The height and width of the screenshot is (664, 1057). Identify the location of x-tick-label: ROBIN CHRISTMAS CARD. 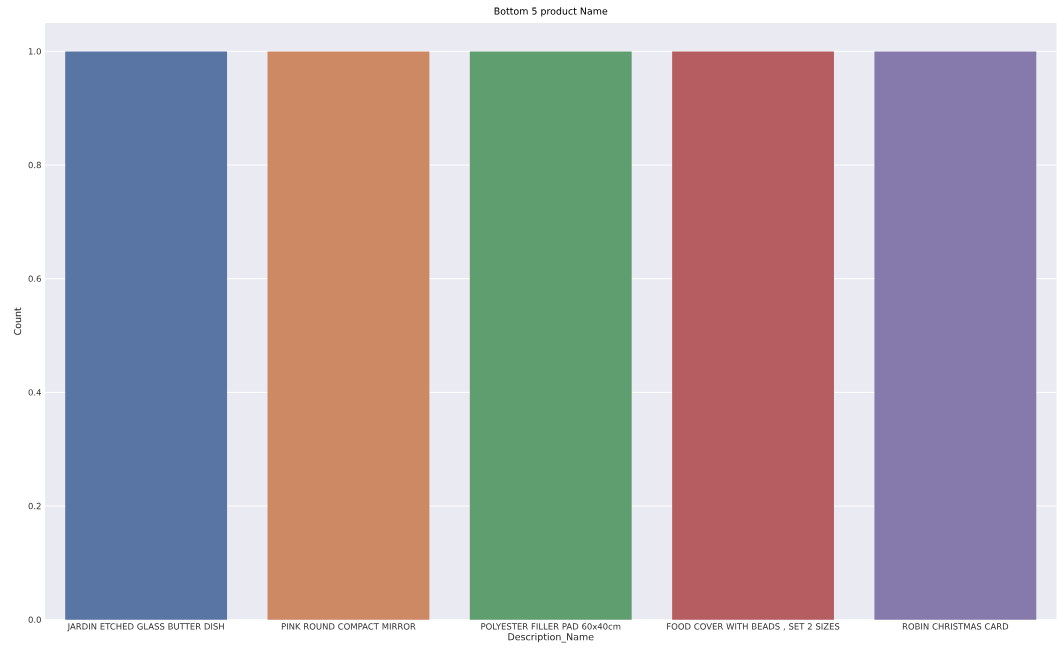
(955, 626).